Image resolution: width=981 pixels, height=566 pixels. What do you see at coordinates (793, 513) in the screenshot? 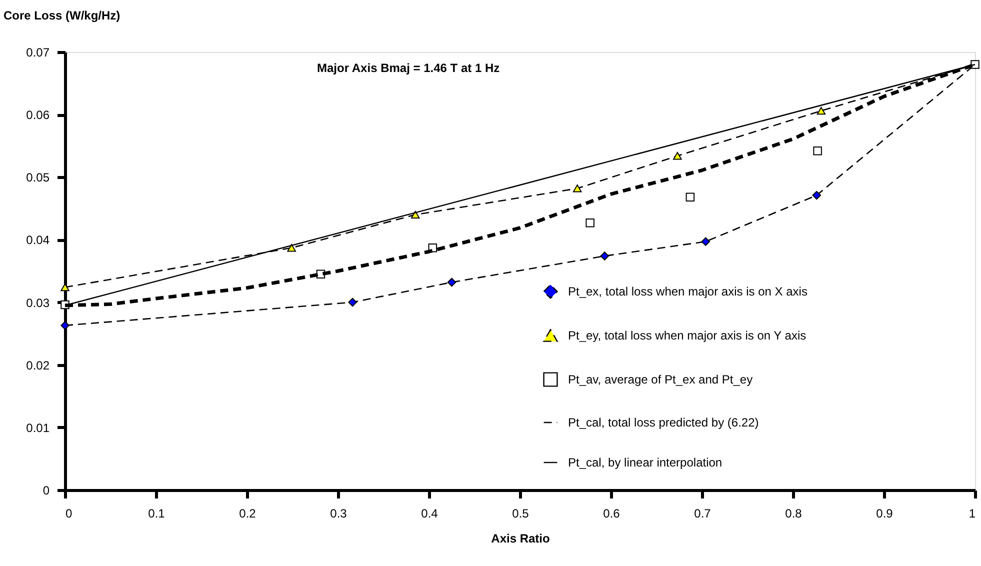
I see `x-tick-label: 0.8` at bounding box center [793, 513].